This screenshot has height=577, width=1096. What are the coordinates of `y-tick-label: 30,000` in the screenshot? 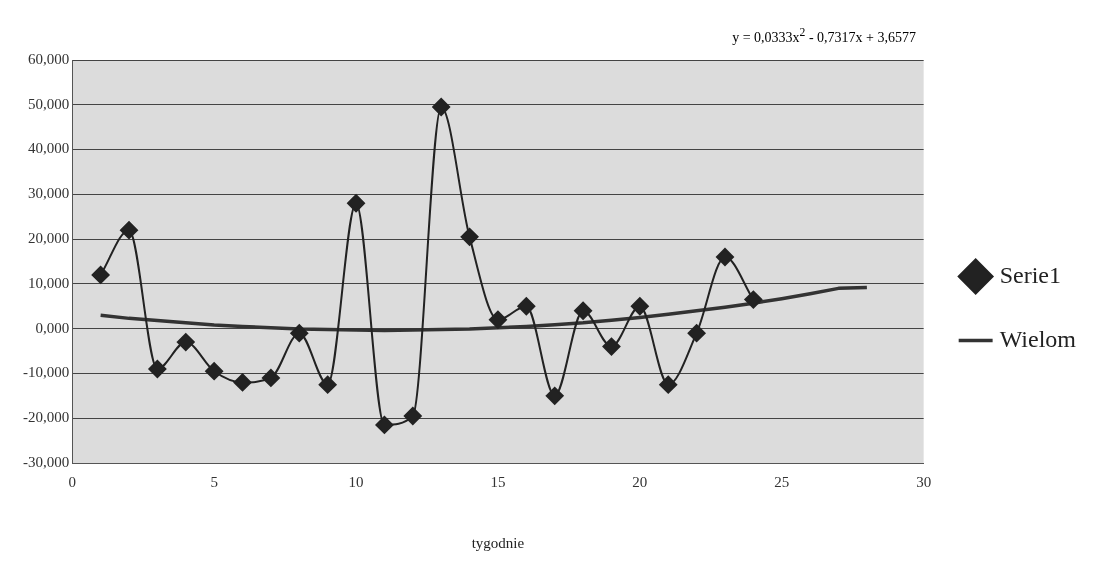 It's located at (49, 193).